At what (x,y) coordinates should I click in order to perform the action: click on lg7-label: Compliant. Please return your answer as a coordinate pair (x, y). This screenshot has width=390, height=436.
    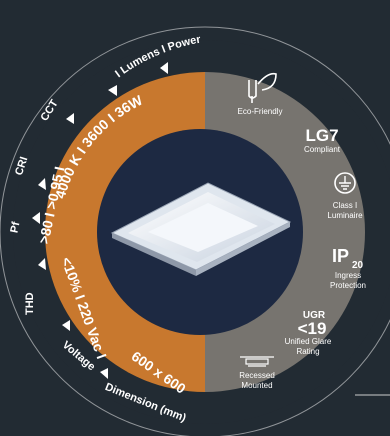
    Looking at the image, I should click on (322, 149).